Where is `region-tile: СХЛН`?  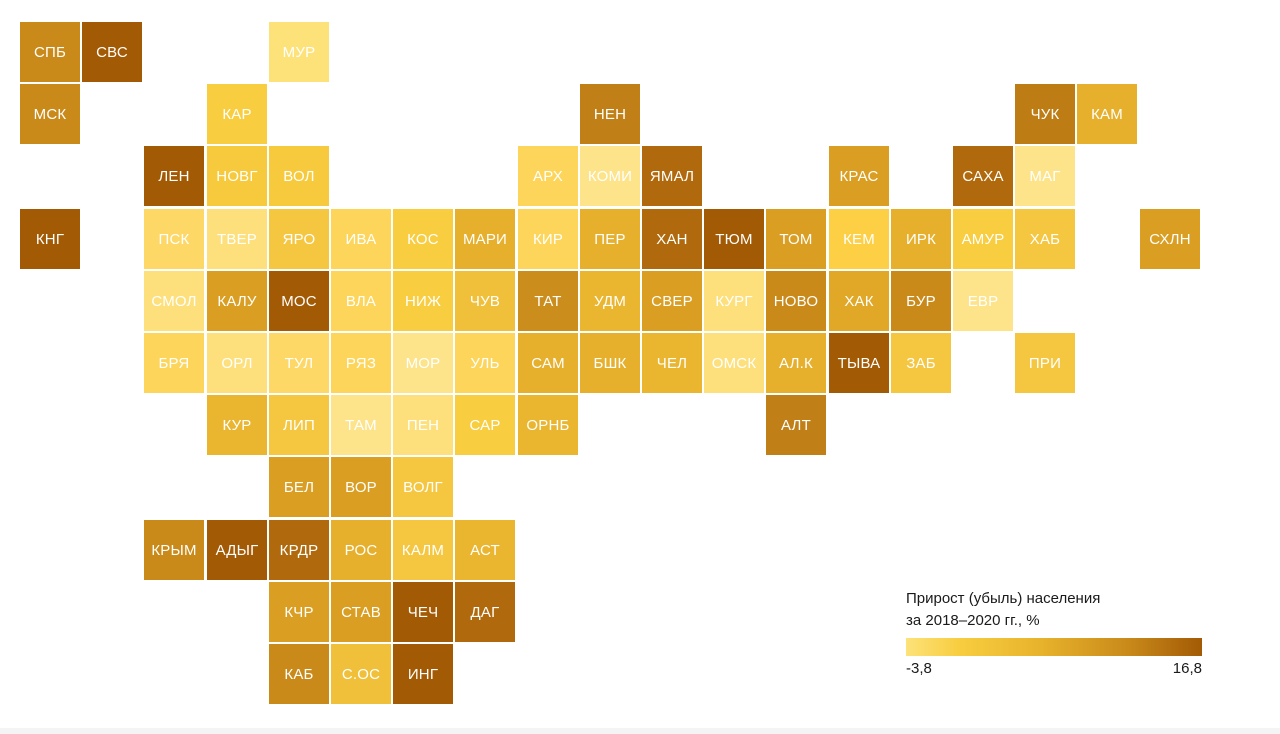
region-tile: СХЛН is located at coordinates (1170, 239).